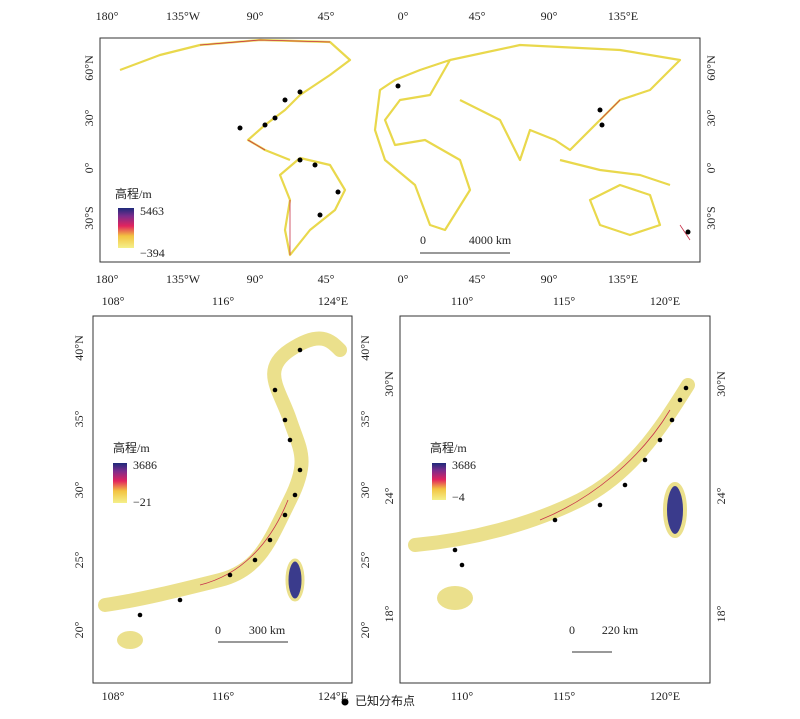 Image resolution: width=800 pixels, height=719 pixels. I want to click on legend-marker, so click(345, 702).